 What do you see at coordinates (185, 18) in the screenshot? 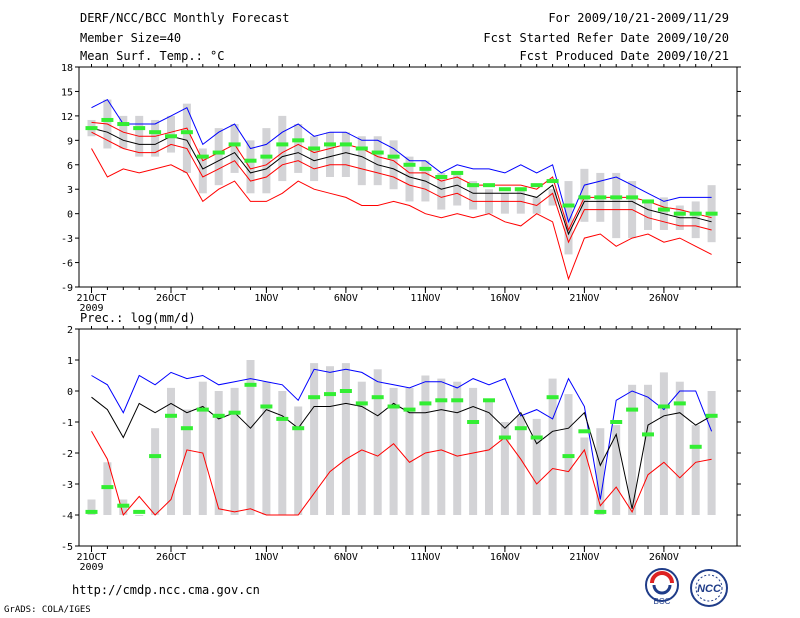
I see `chart-title: DERF/NCC/BCC Monthly Forecast` at bounding box center [185, 18].